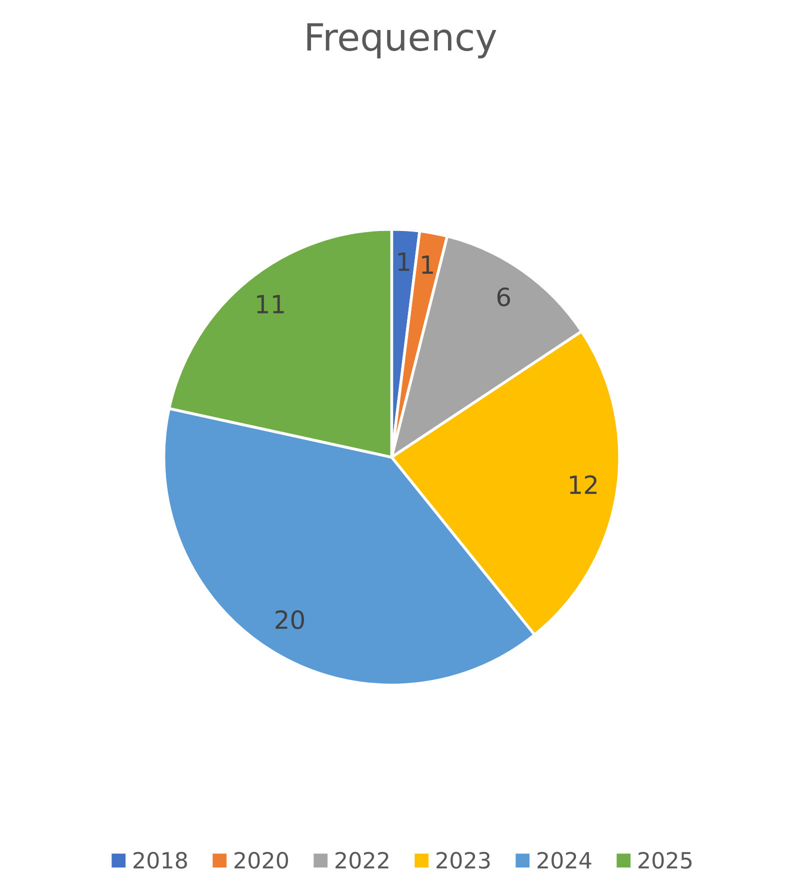 This screenshot has height=893, width=801. What do you see at coordinates (503, 296) in the screenshot?
I see `data-label: 6` at bounding box center [503, 296].